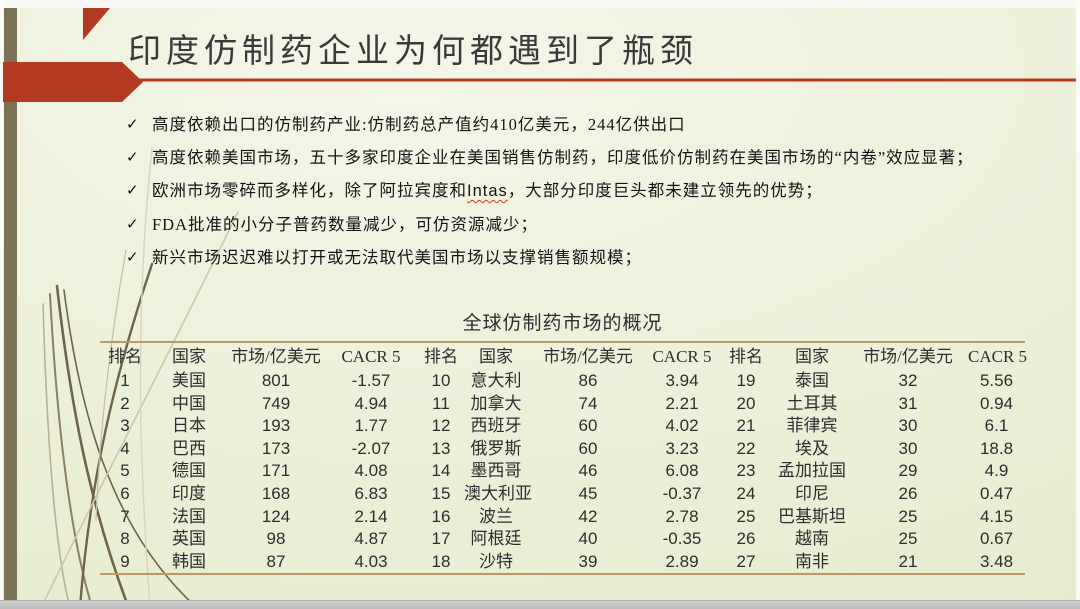 This screenshot has width=1080, height=609. What do you see at coordinates (10, 304) in the screenshot?
I see `olive-sidebar` at bounding box center [10, 304].